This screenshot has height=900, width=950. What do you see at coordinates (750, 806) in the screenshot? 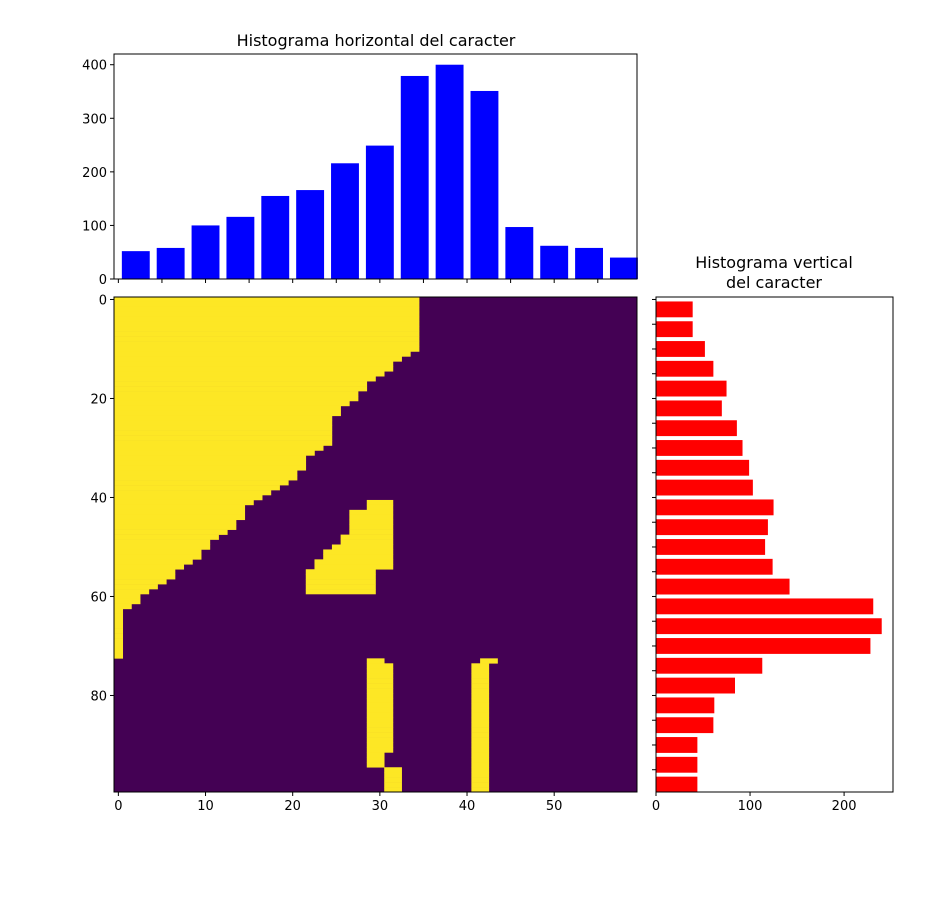
I see `vertical-histogram-xtick-label: 100` at bounding box center [750, 806].